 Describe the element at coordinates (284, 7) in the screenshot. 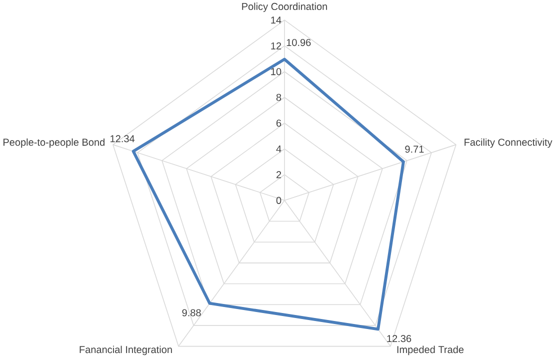

I see `spoke-label: Policy Coordination` at that location.